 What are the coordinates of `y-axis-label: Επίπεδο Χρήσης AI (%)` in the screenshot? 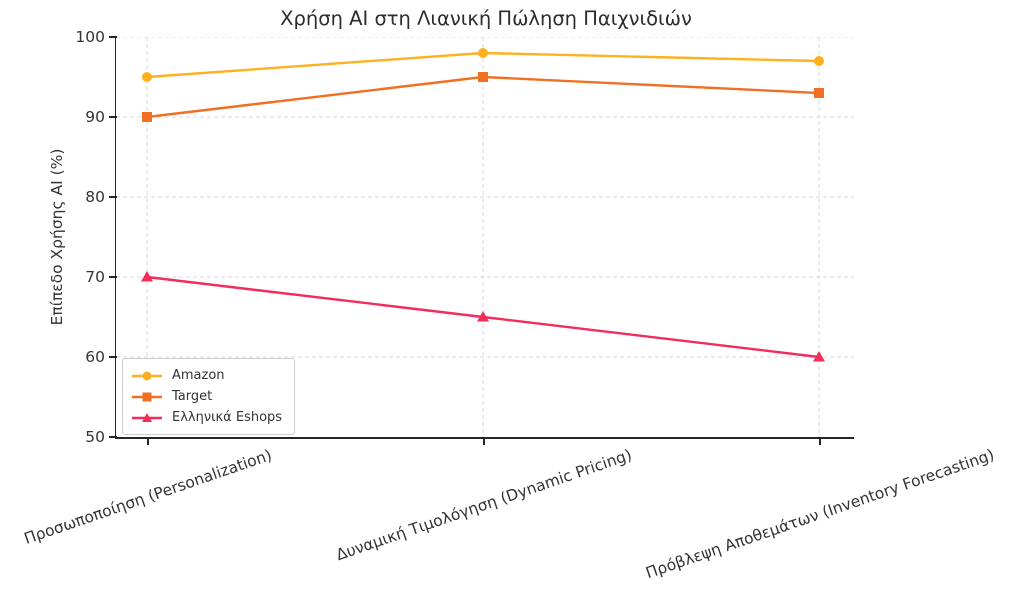 It's located at (57, 237).